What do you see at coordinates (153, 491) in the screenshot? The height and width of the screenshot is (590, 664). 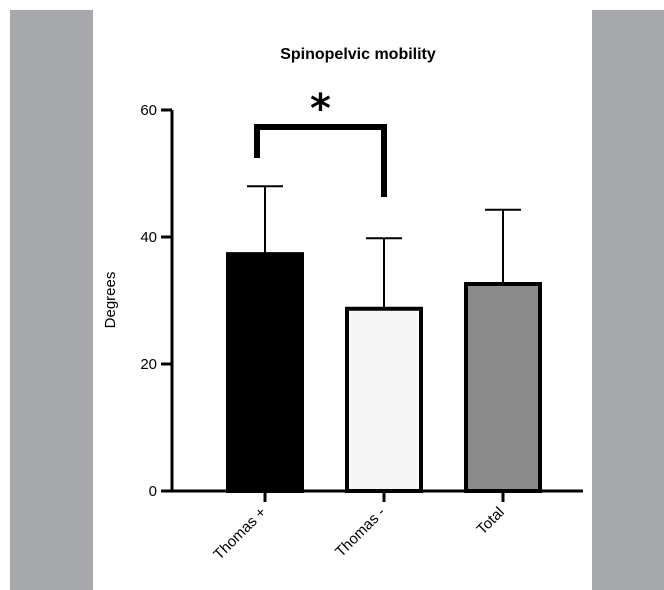 I see `y-tick-label: 0` at bounding box center [153, 491].